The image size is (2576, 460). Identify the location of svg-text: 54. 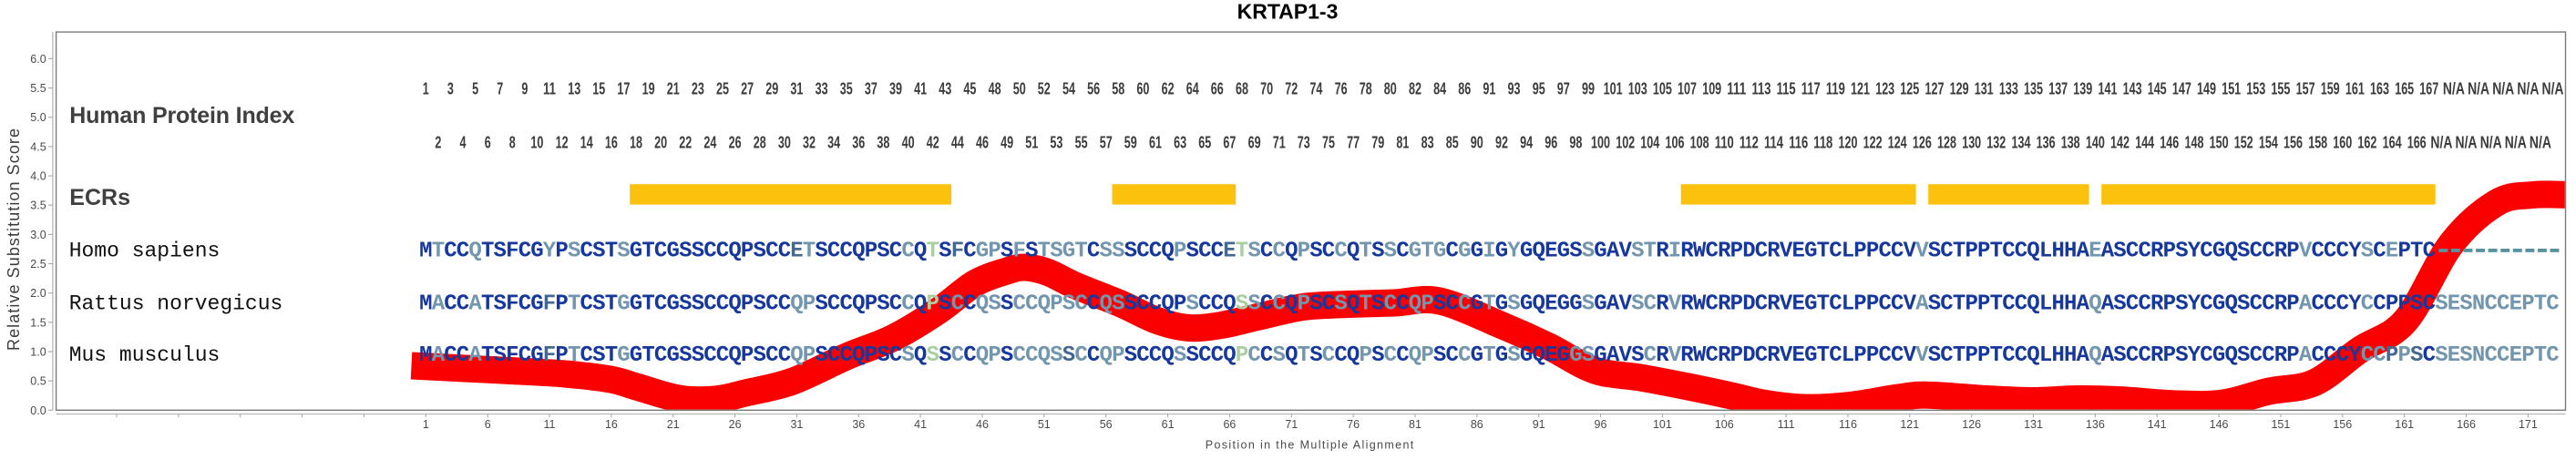
(1068, 89).